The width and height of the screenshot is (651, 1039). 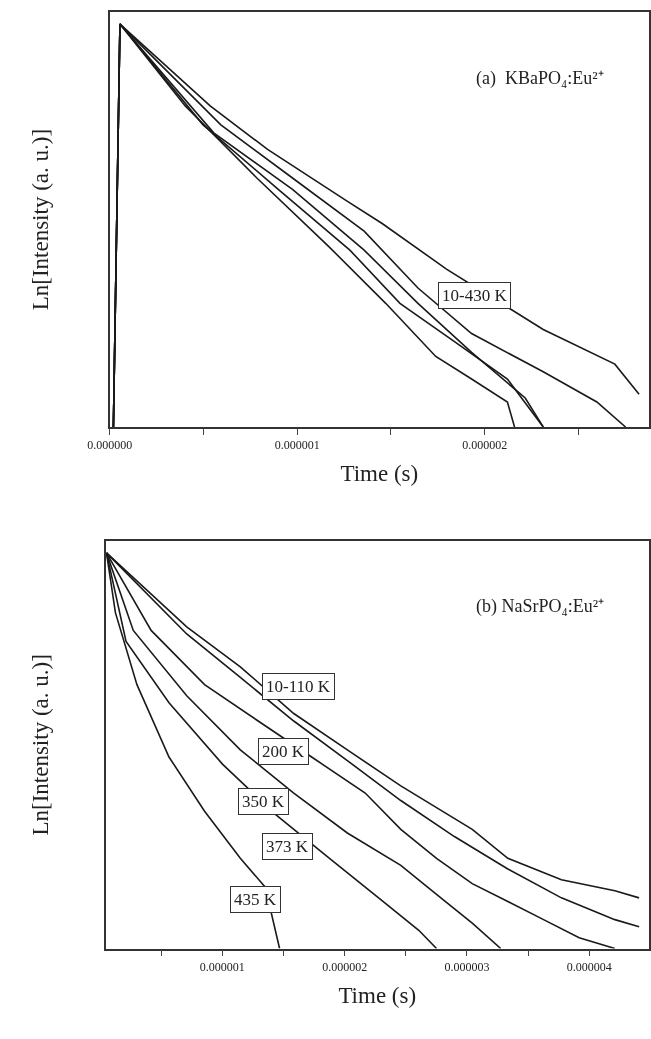 I want to click on annotation: 435 K, so click(x=255, y=899).